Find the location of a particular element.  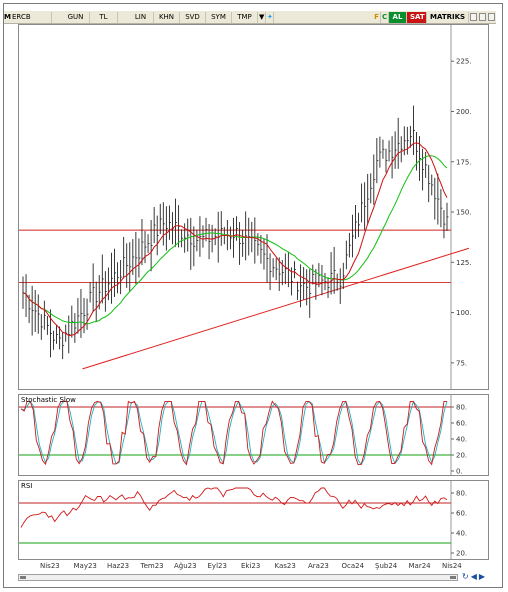

date-tick-label: Eki23 is located at coordinates (251, 566).